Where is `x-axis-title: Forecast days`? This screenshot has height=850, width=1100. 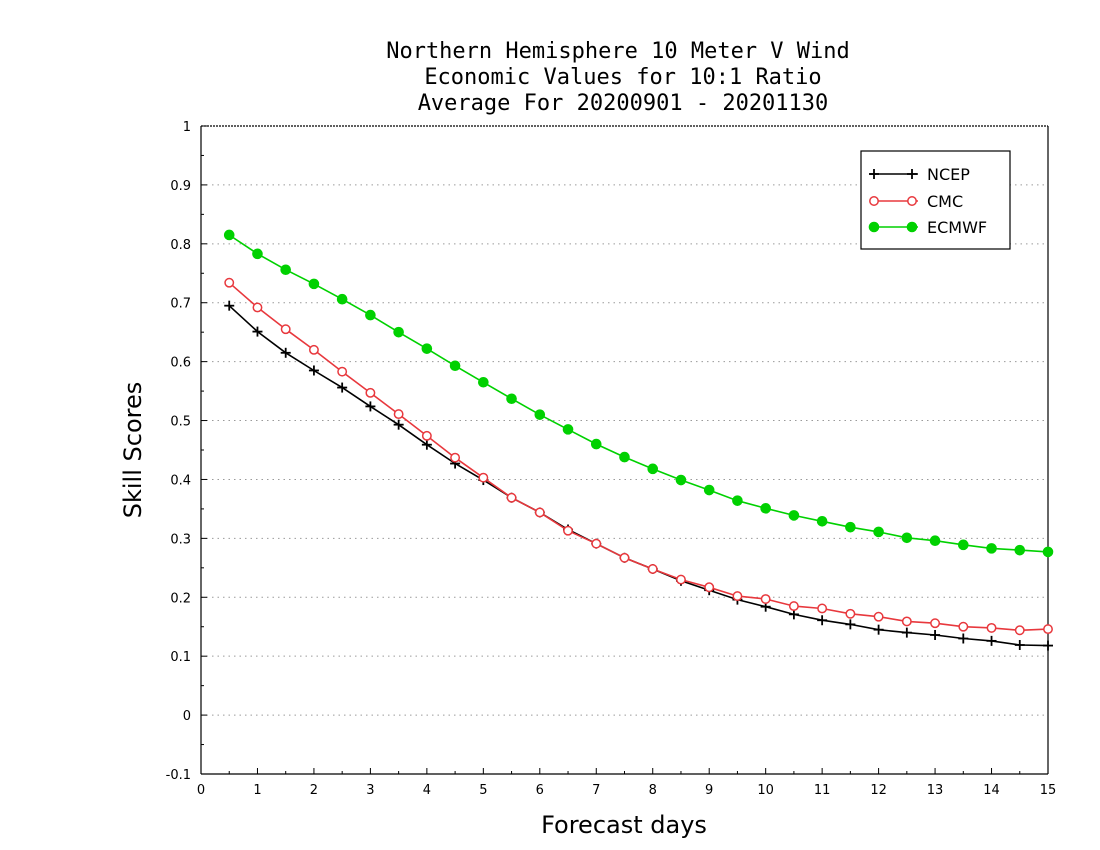 x-axis-title: Forecast days is located at coordinates (624, 825).